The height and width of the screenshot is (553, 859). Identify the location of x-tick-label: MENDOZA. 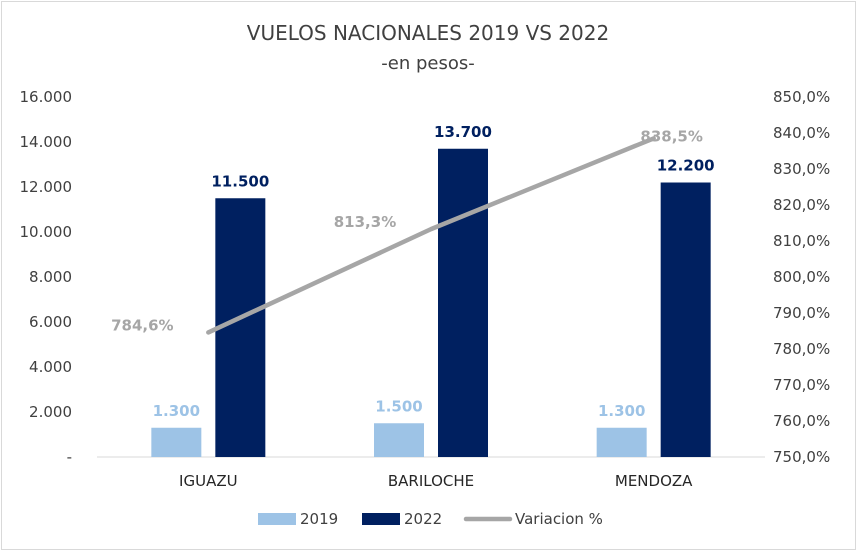
(654, 481).